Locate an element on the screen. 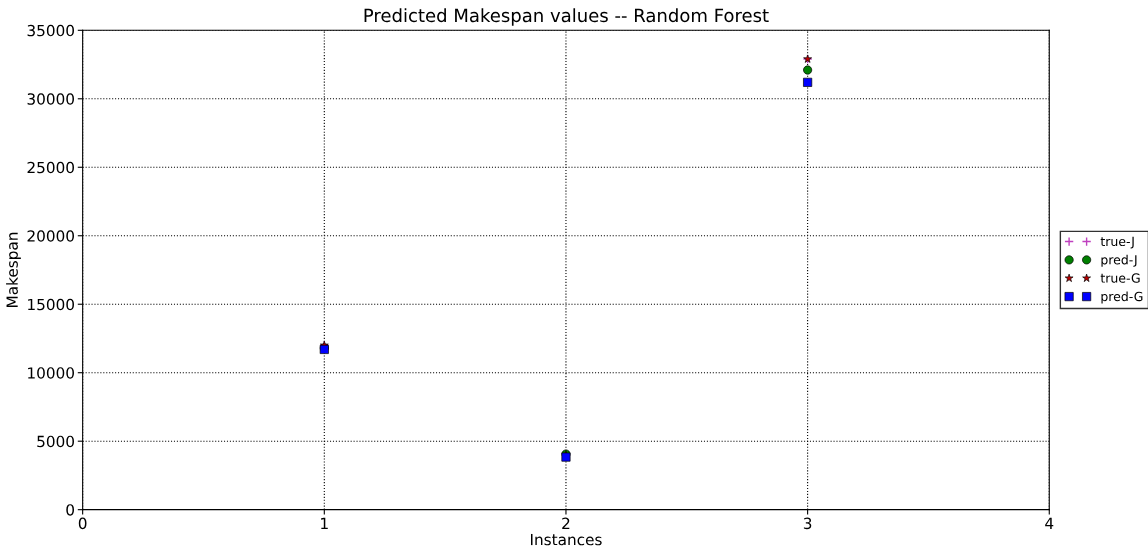 The height and width of the screenshot is (551, 1148). legend-label: pred-J is located at coordinates (1119, 260).